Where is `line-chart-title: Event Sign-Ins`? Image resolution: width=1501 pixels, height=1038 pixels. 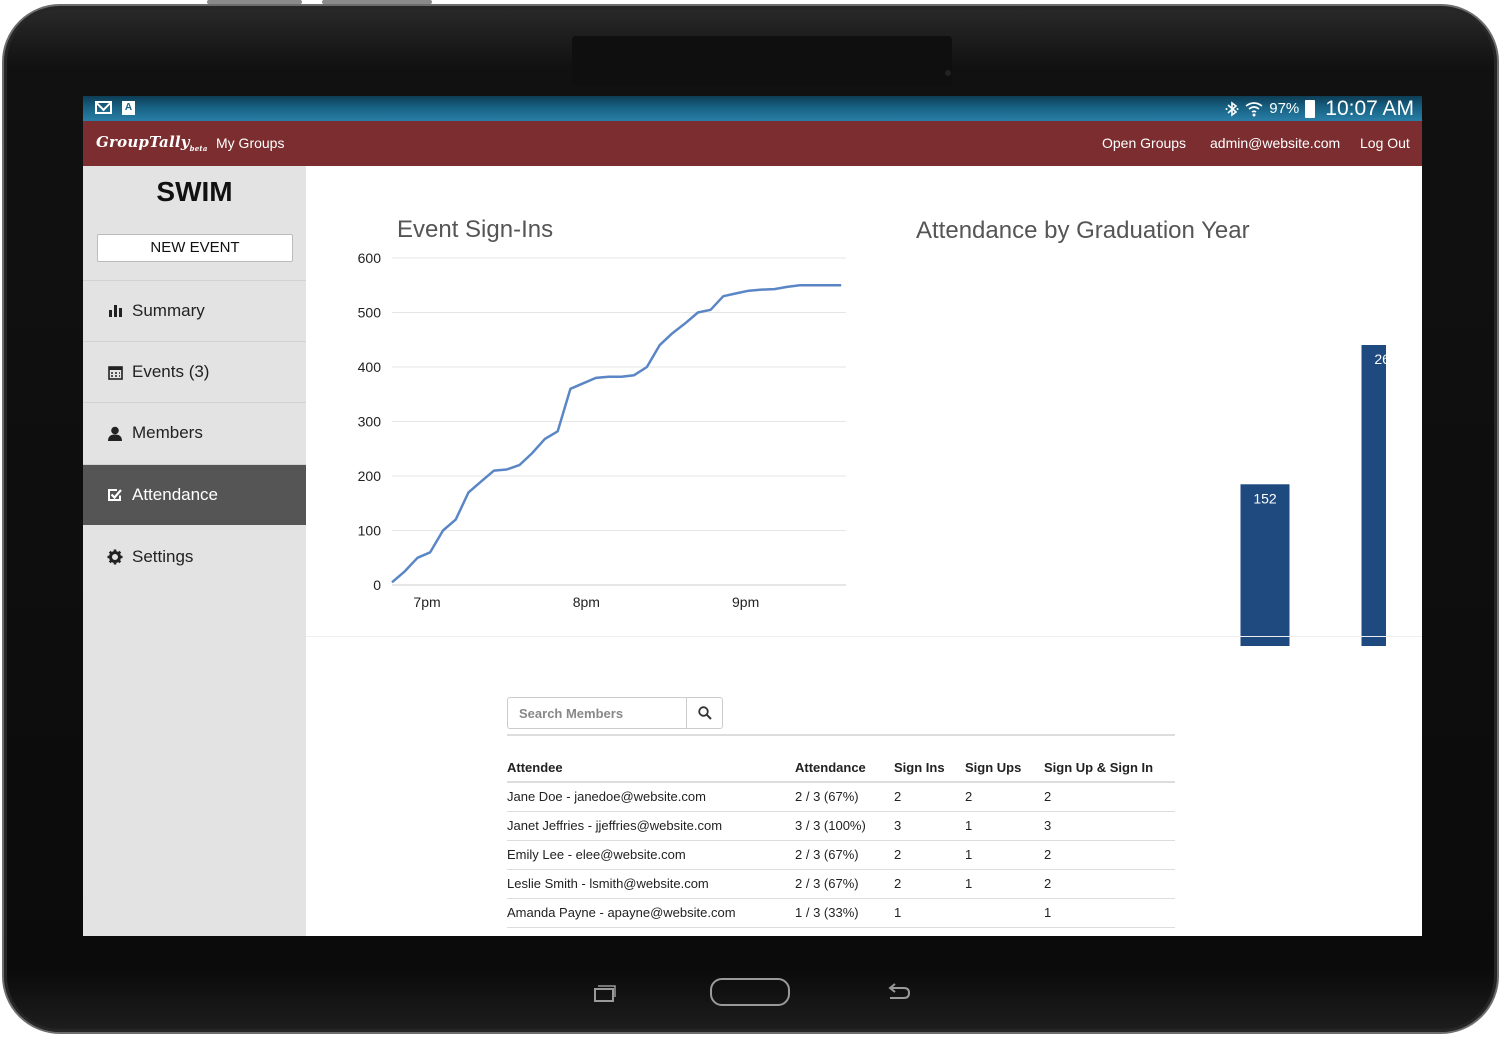 line-chart-title: Event Sign-Ins is located at coordinates (475, 229).